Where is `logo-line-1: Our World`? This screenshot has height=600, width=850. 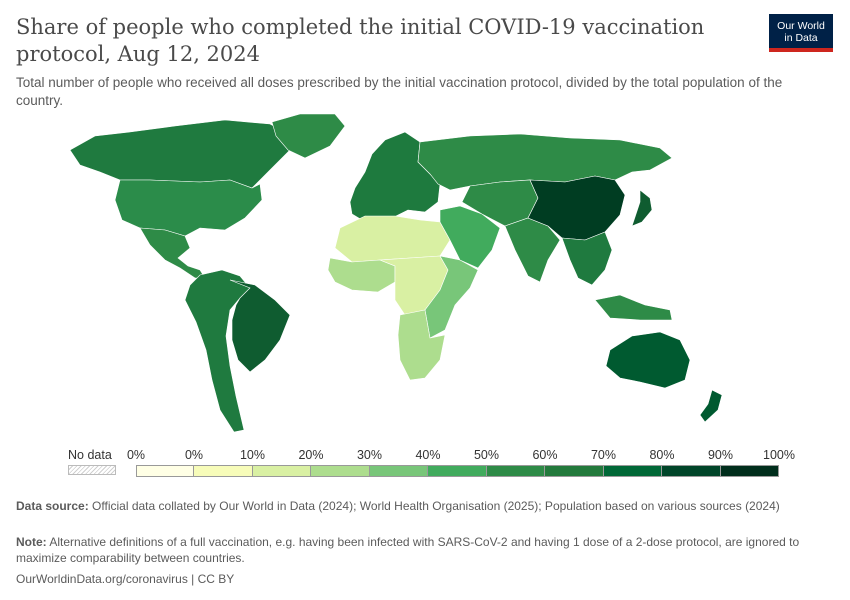 logo-line-1: Our World is located at coordinates (801, 26).